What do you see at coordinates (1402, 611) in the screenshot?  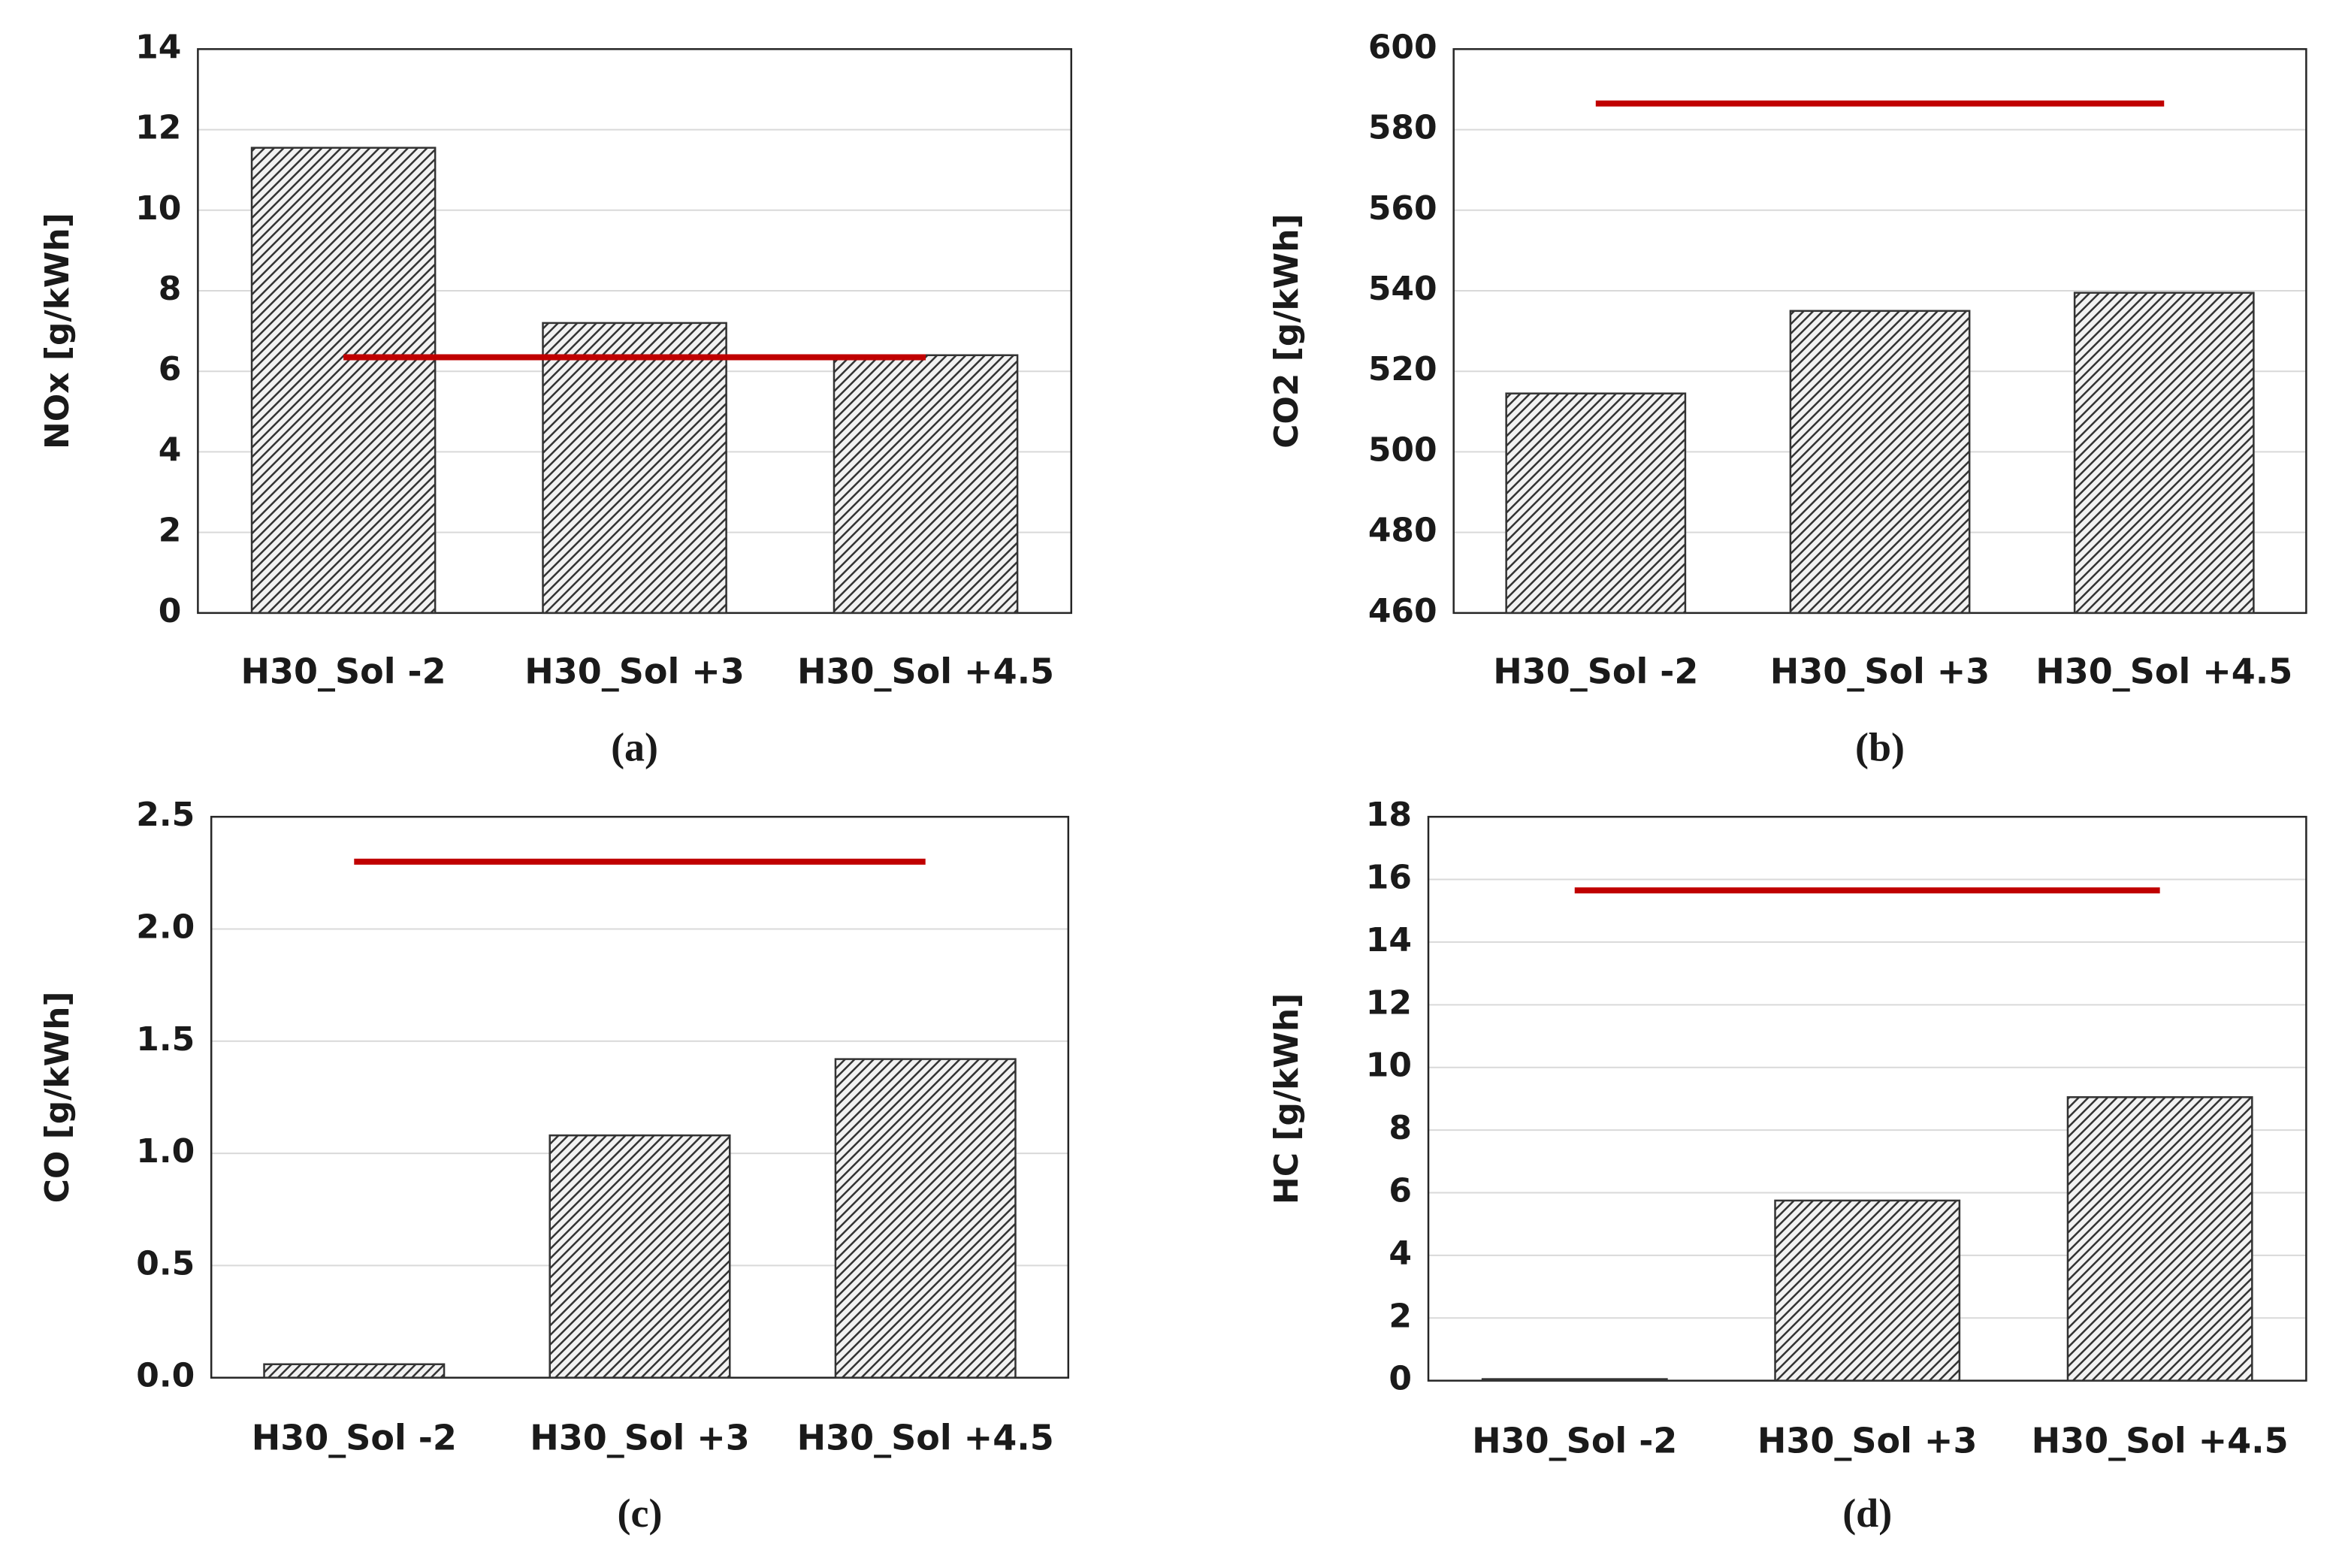 I see `y-tick-label: 460` at bounding box center [1402, 611].